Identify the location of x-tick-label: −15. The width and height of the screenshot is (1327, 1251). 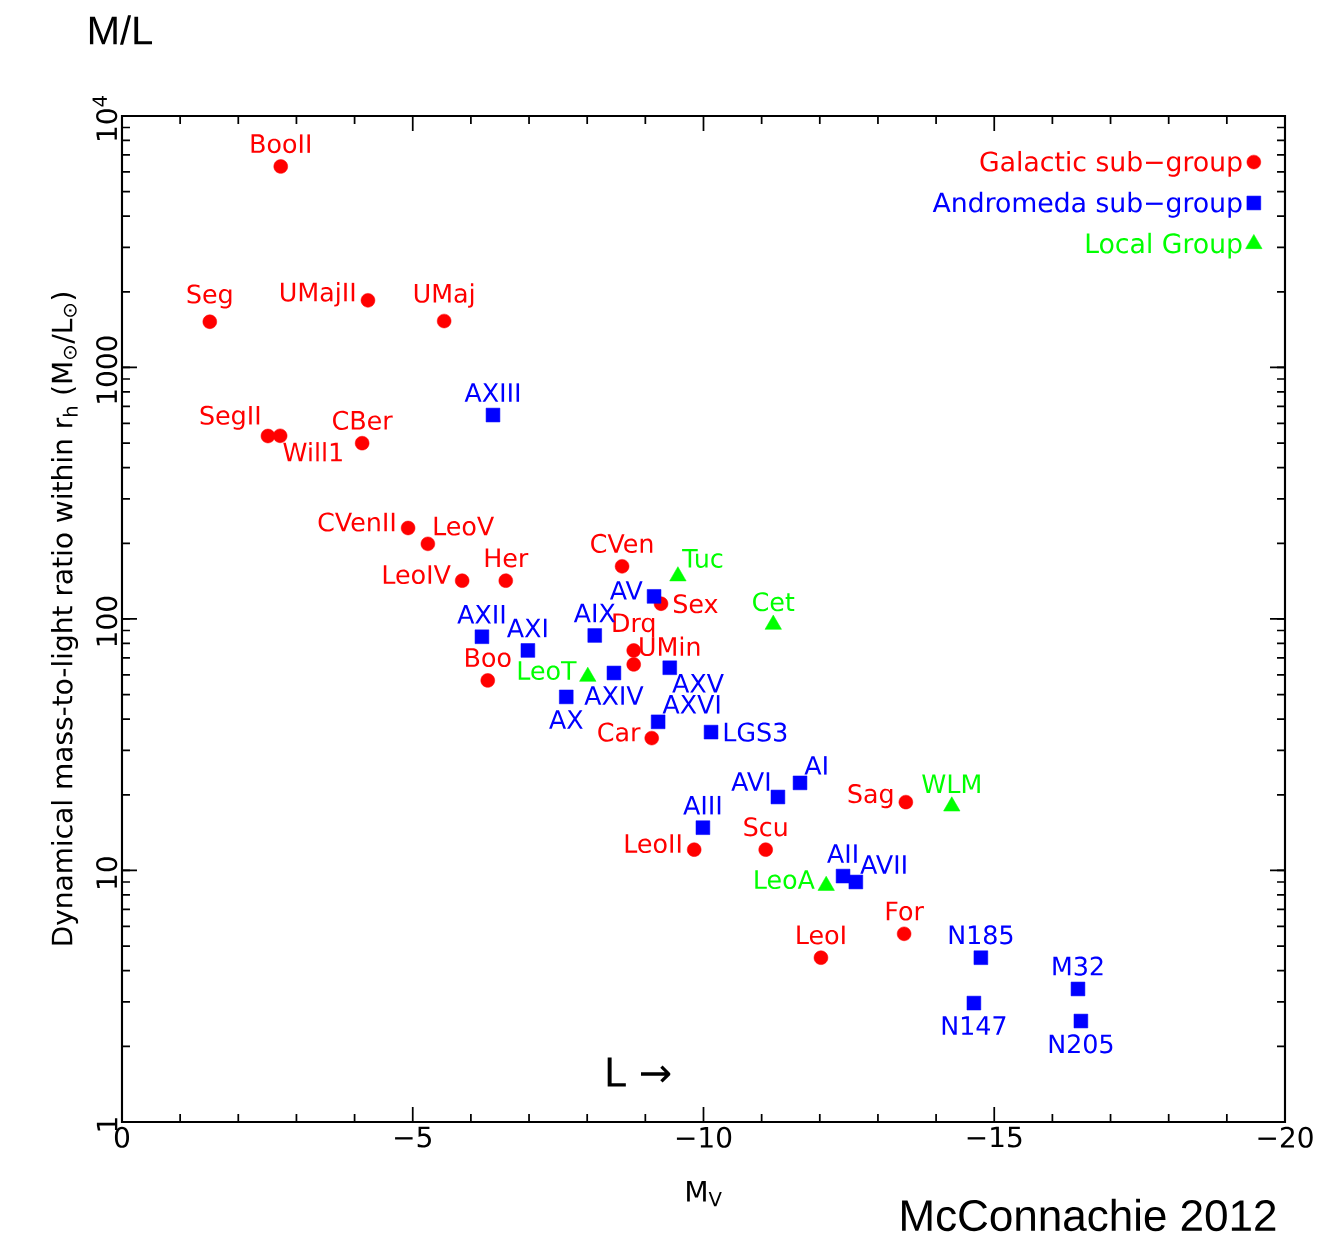
(994, 1137).